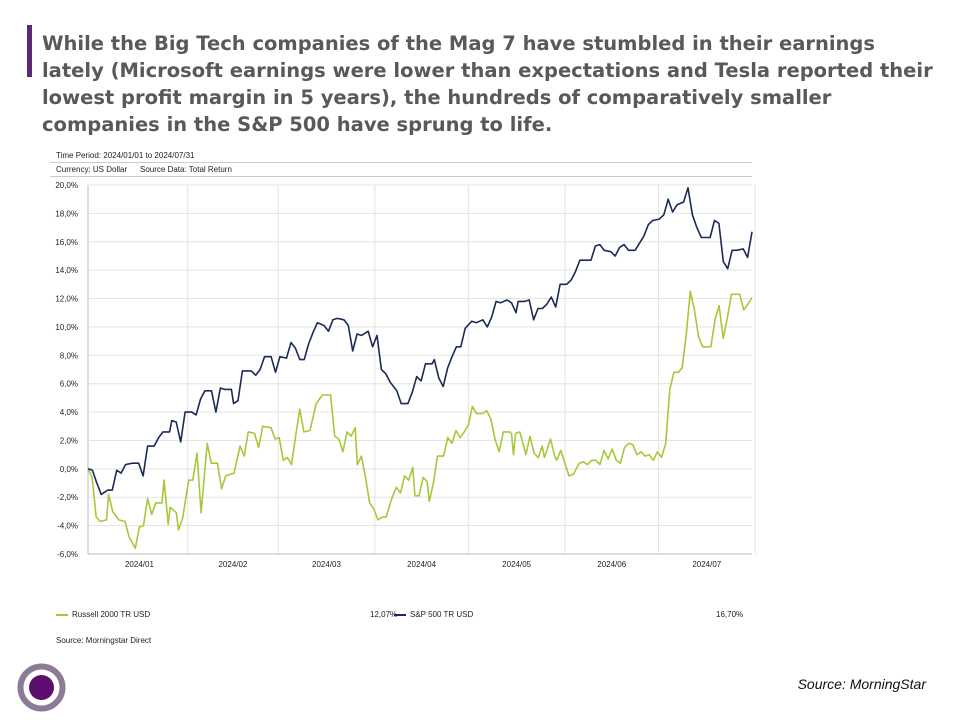 This screenshot has height=720, width=960. I want to click on y-tick-label: -4,0%, so click(67, 526).